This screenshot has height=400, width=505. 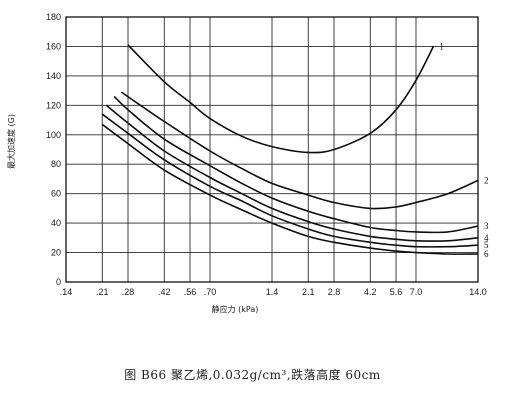 What do you see at coordinates (56, 253) in the screenshot?
I see `y-tick-label: 20` at bounding box center [56, 253].